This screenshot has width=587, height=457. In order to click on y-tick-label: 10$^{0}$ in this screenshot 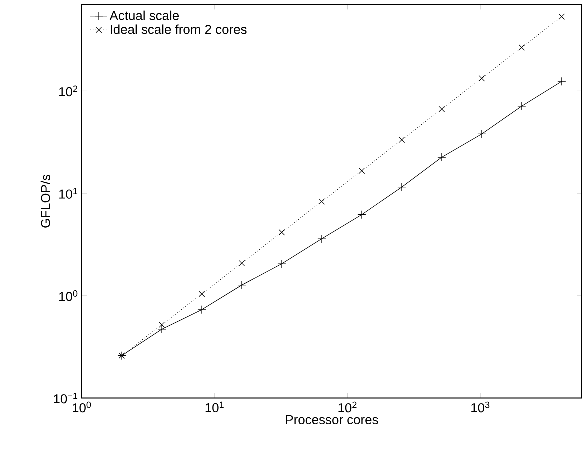, I will do `click(69, 296)`.